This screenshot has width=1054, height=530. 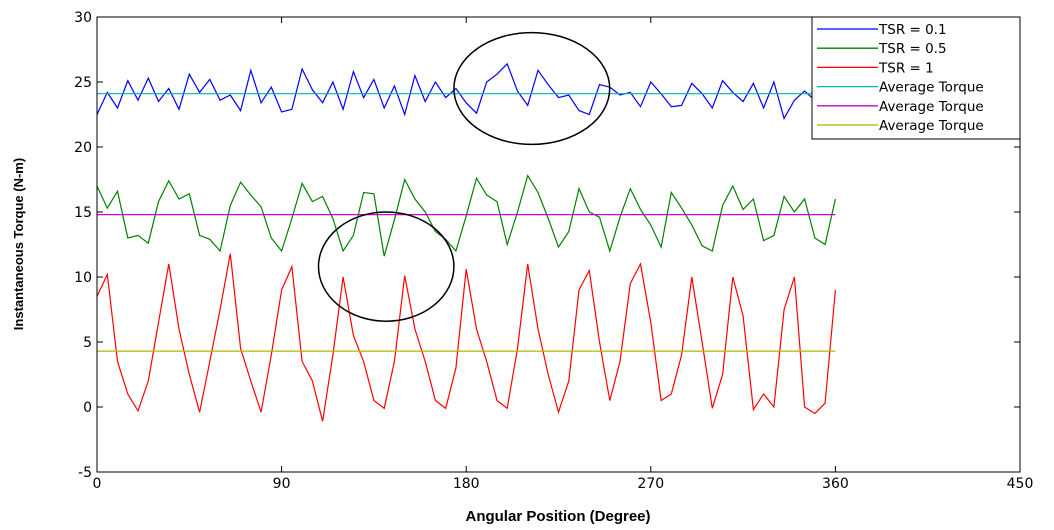 I want to click on legend-label-3: TSR = 1, so click(x=906, y=68).